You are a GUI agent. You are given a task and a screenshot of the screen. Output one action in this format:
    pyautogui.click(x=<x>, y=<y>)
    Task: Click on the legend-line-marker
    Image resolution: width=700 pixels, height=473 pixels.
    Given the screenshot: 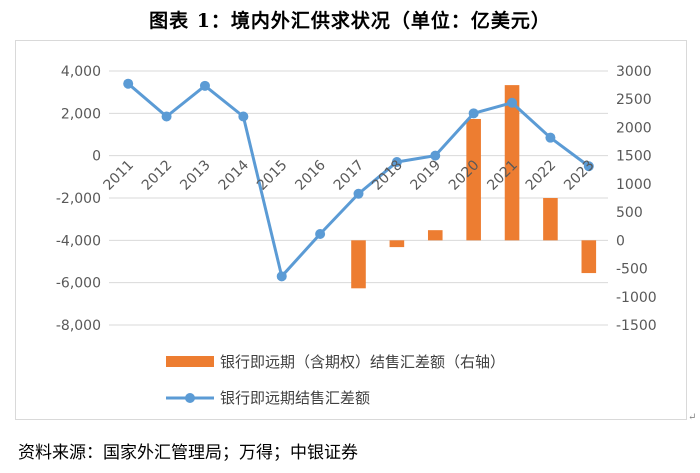 What is the action you would take?
    pyautogui.click(x=190, y=398)
    